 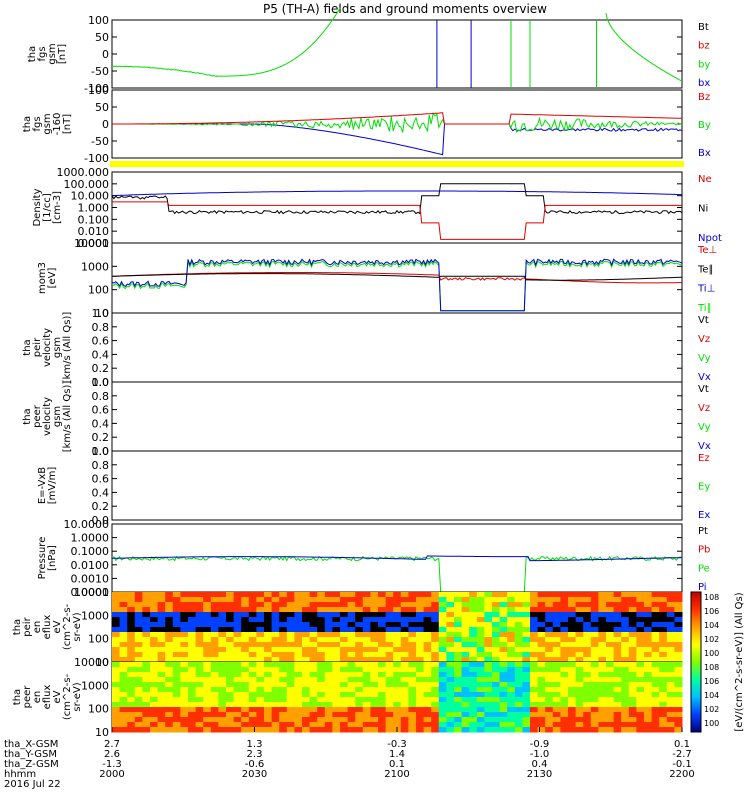 I want to click on panel-frame, so click(x=397, y=278).